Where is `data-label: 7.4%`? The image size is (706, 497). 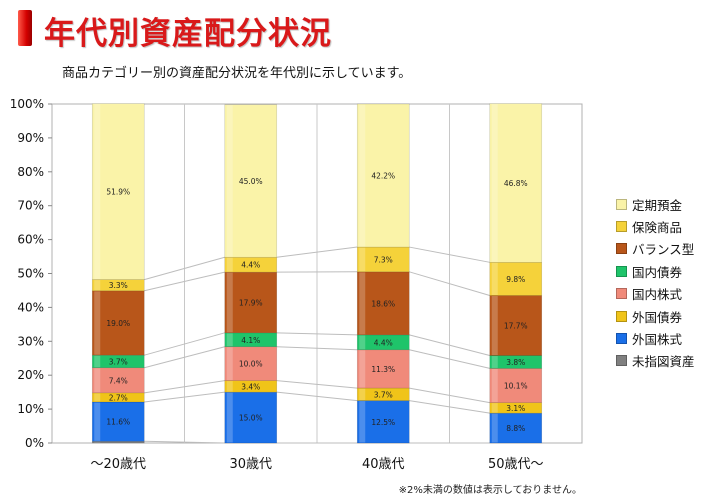
data-label: 7.4% is located at coordinates (118, 380).